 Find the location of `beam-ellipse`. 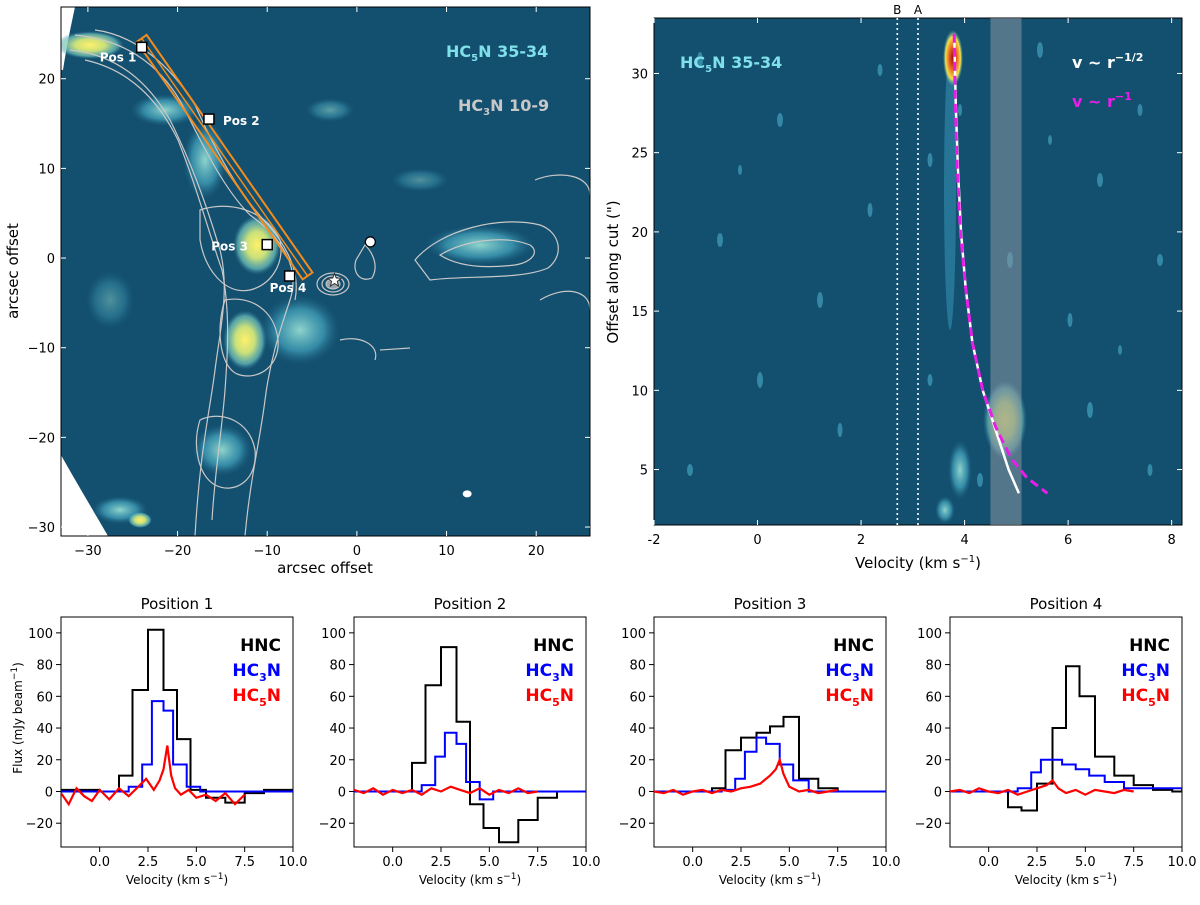

beam-ellipse is located at coordinates (467, 494).